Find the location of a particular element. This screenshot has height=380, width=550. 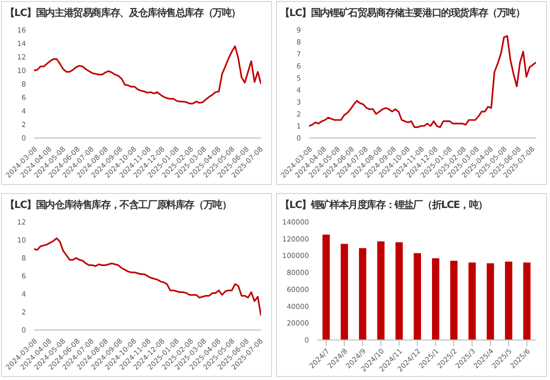

chart-title: 【LC】国内主港贸易商库存、及仓库待售总库存（万吨） is located at coordinates (123, 13).